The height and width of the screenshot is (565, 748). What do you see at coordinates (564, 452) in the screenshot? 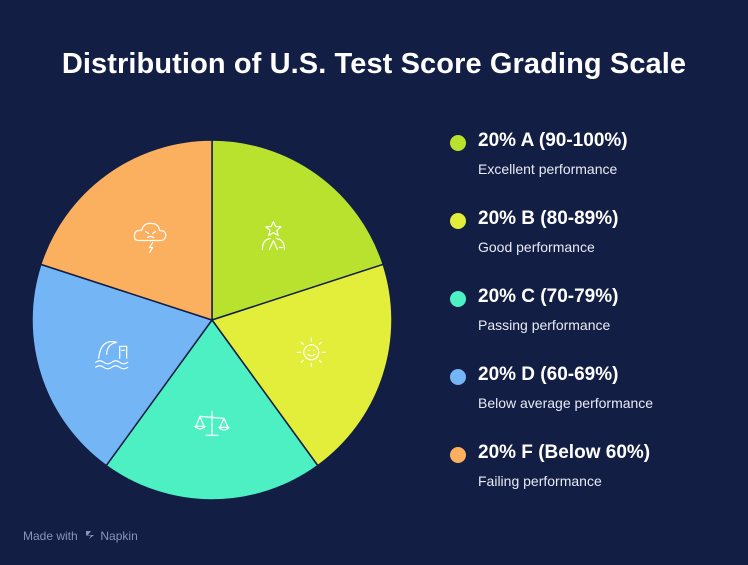
I see `legend-label-f: 20% F (Below 60%)` at bounding box center [564, 452].